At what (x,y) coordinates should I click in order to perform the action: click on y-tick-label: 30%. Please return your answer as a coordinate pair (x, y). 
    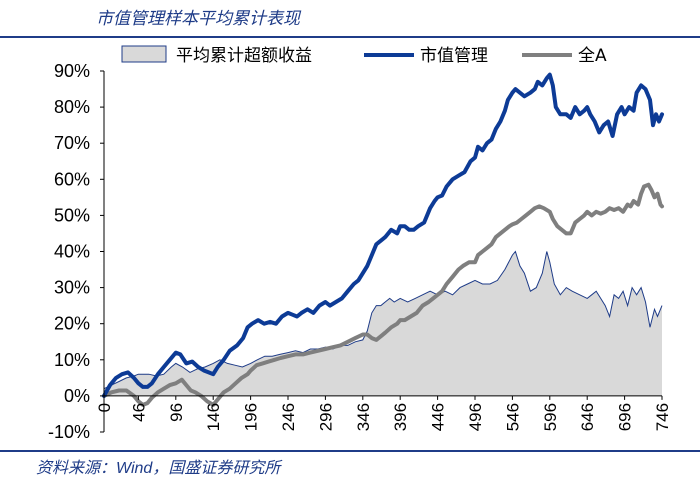
    Looking at the image, I should click on (72, 288).